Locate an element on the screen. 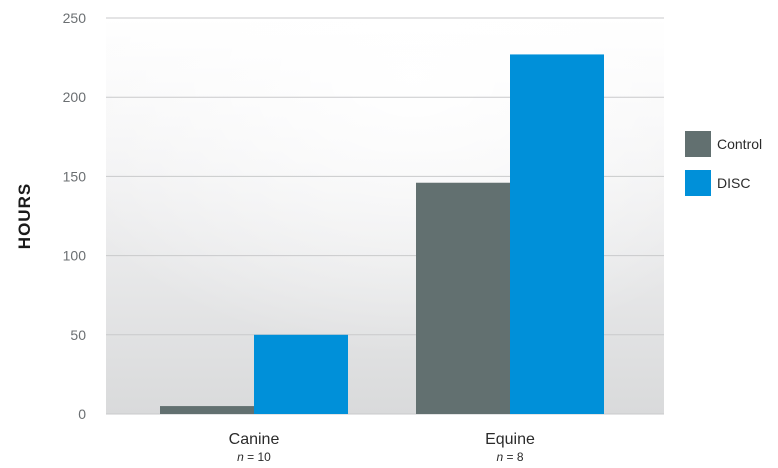 This screenshot has height=468, width=778. x-axis-labels: Canine n = 10 Equine n = 8 is located at coordinates (382, 447).